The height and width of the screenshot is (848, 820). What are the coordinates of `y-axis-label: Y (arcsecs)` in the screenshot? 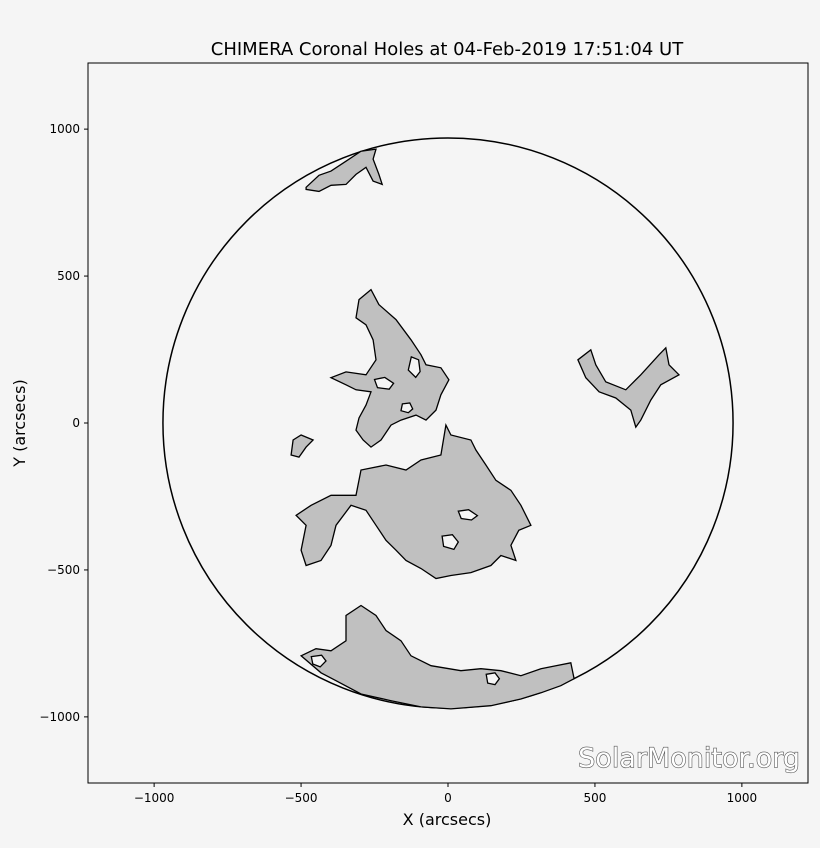 It's located at (19, 423).